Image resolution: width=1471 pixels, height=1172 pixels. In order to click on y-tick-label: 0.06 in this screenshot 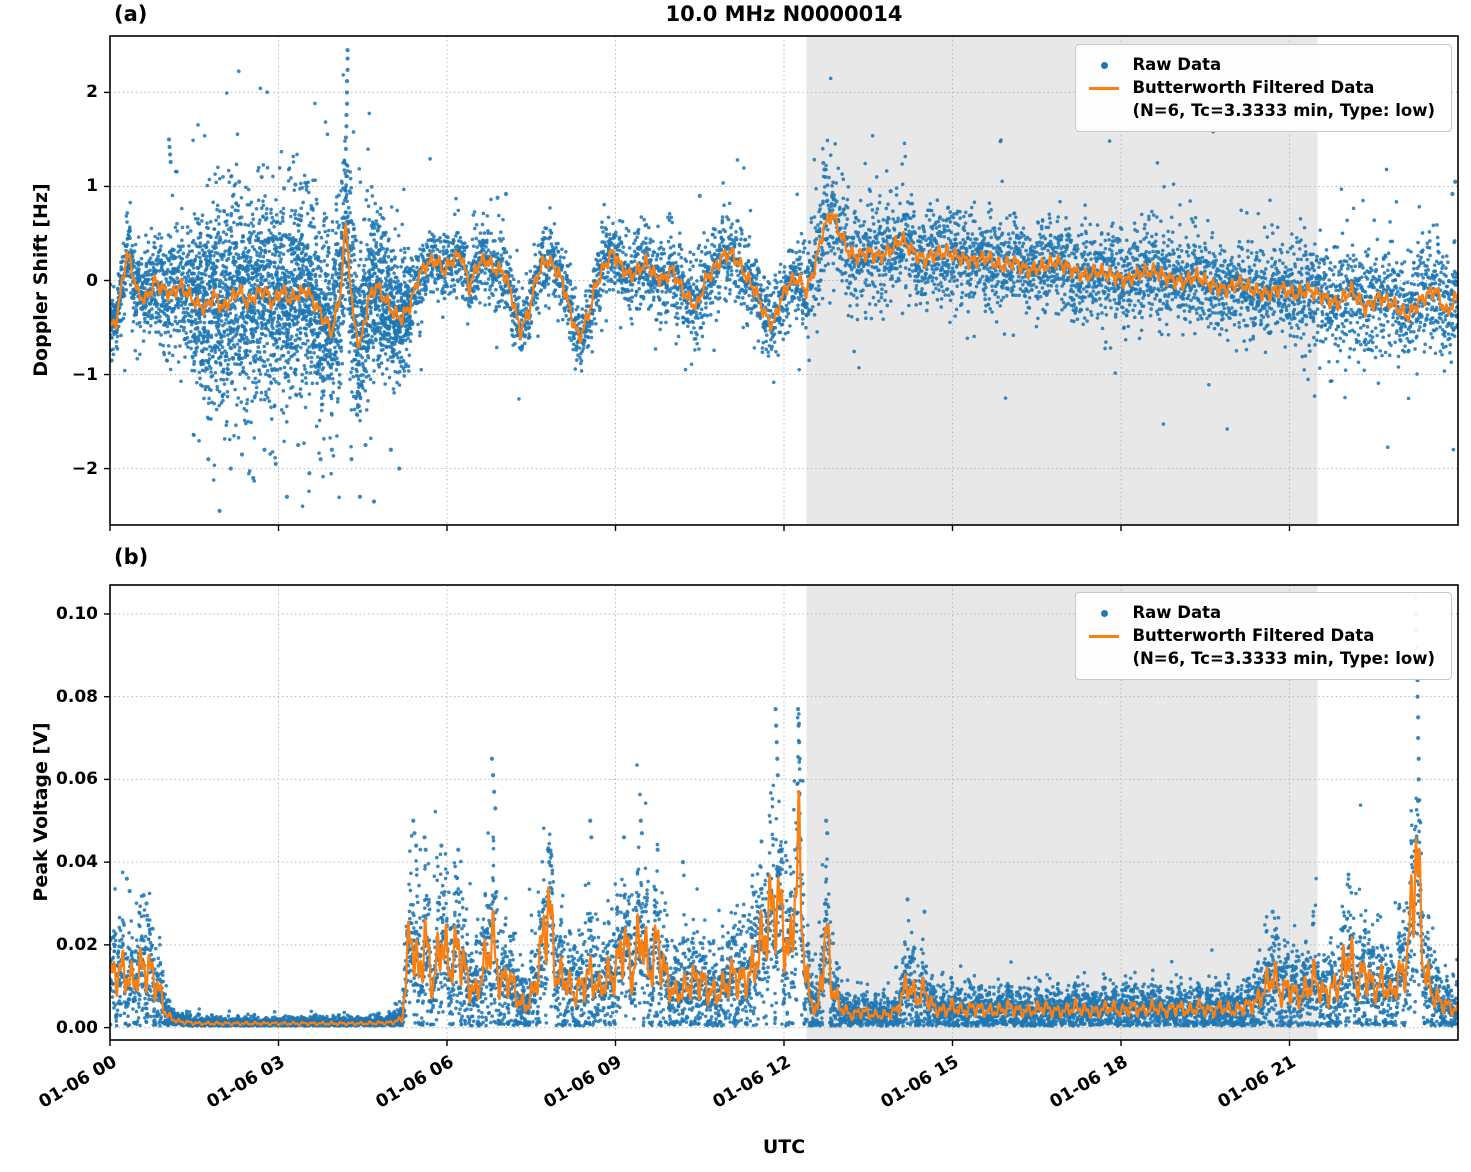, I will do `click(77, 779)`.